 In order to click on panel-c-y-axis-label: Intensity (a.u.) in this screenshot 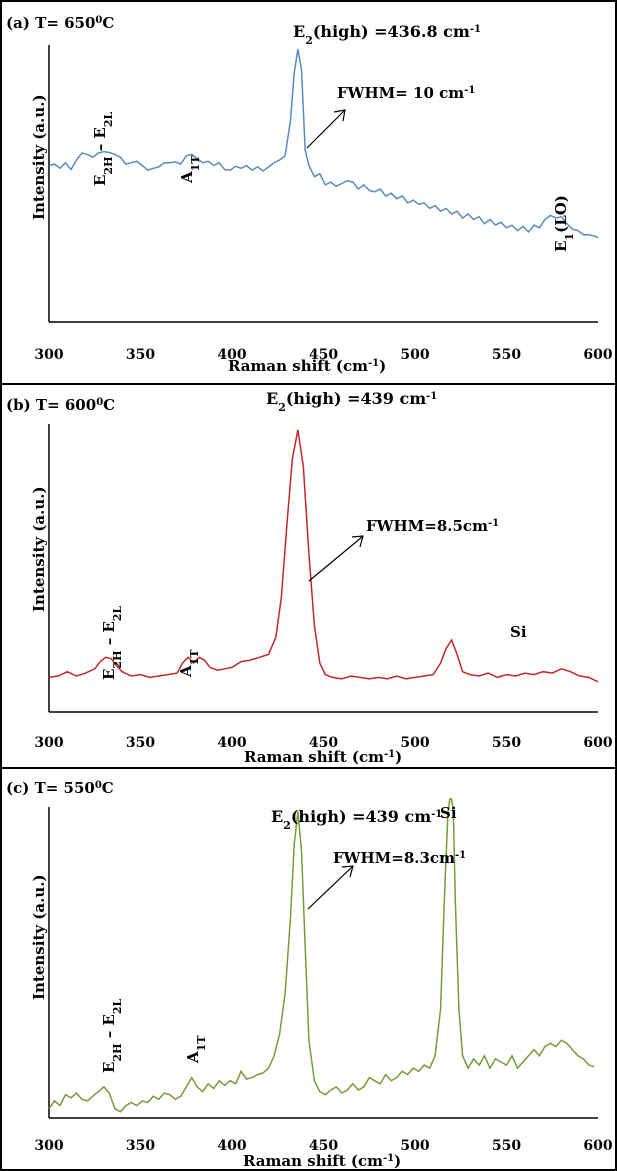, I will do `click(39, 937)`.